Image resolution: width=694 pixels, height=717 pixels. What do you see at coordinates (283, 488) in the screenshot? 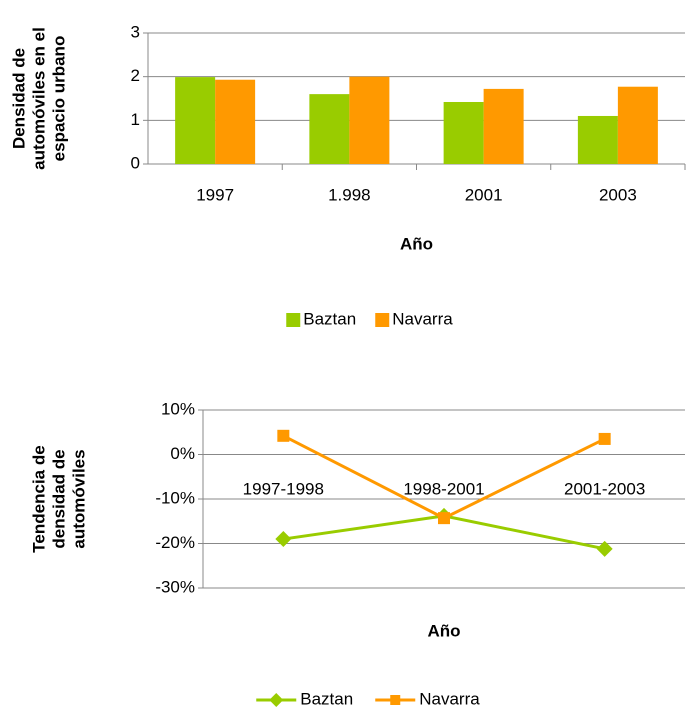
I see `x-tick-label: 1997-1998` at bounding box center [283, 488].